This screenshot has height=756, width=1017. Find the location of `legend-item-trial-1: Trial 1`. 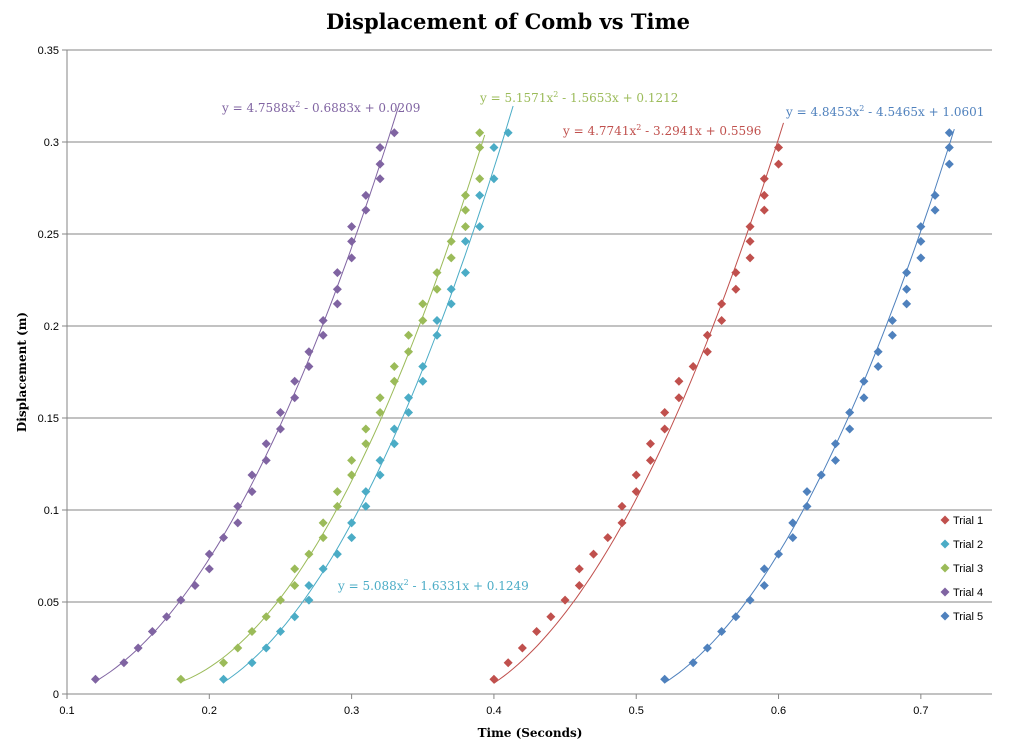

legend-item-trial-1: Trial 1 is located at coordinates (961, 521).